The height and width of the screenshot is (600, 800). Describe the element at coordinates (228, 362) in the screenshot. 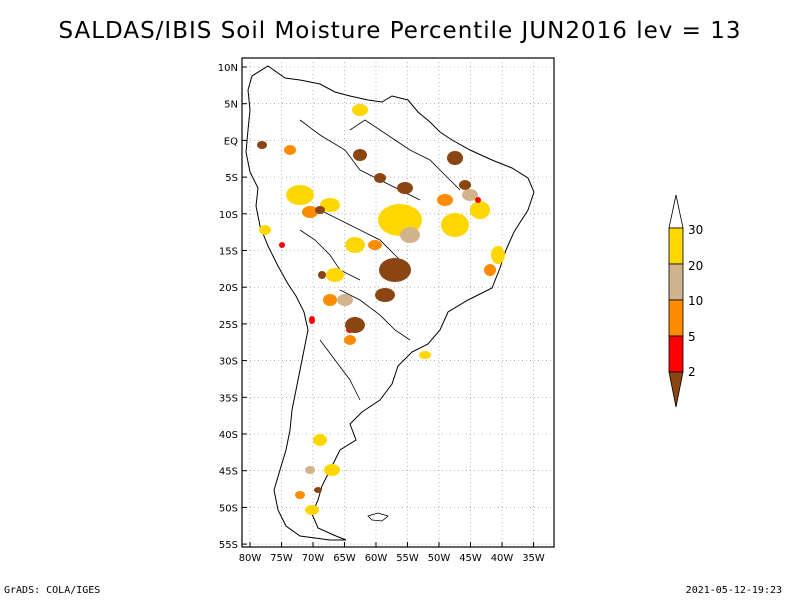

I see `lat-label: 30S` at that location.